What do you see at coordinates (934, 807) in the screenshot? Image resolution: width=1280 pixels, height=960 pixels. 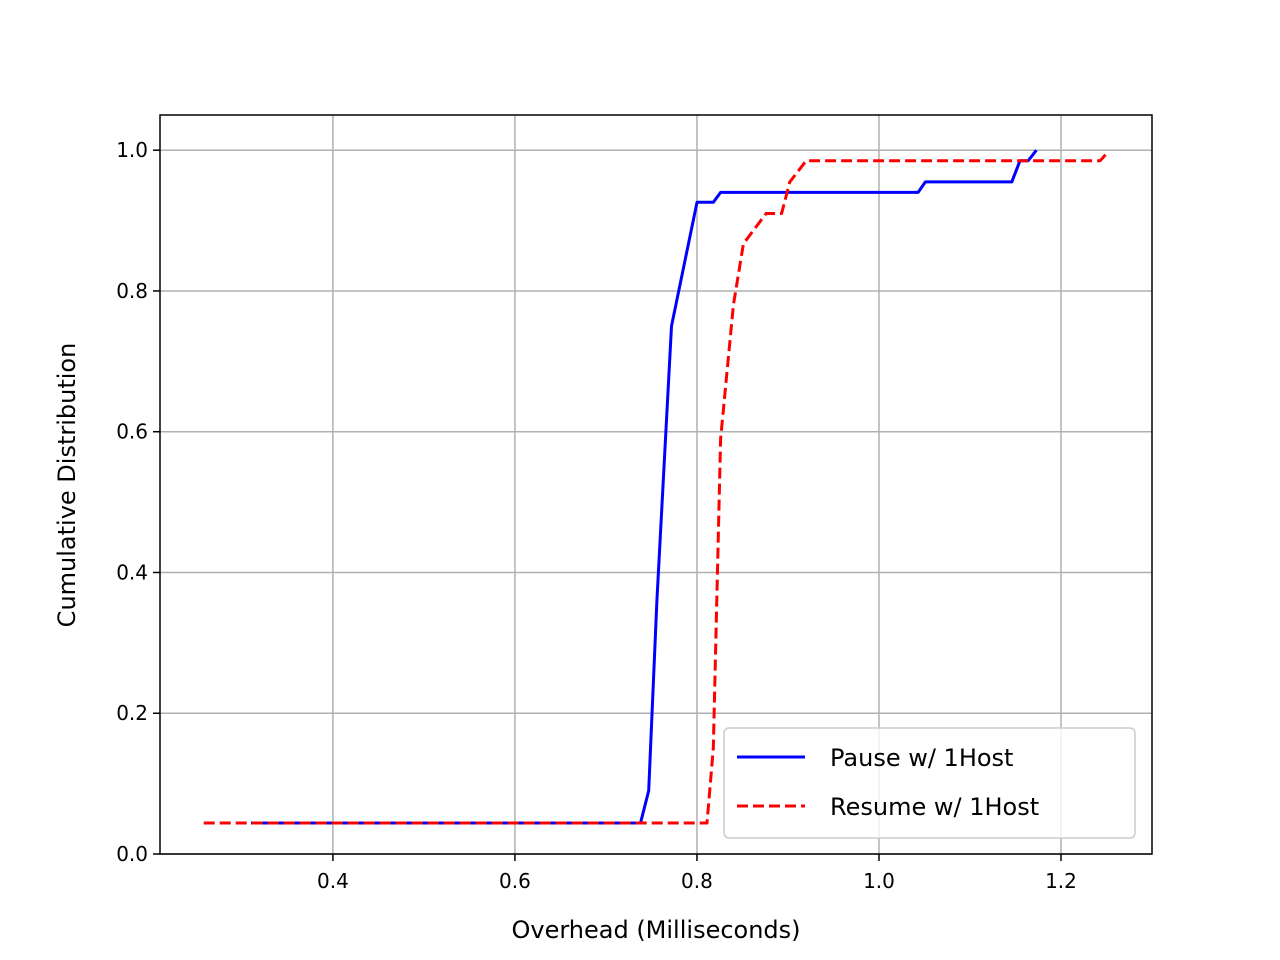 I see `legend-label-resume: Resume w/ 1Host` at bounding box center [934, 807].